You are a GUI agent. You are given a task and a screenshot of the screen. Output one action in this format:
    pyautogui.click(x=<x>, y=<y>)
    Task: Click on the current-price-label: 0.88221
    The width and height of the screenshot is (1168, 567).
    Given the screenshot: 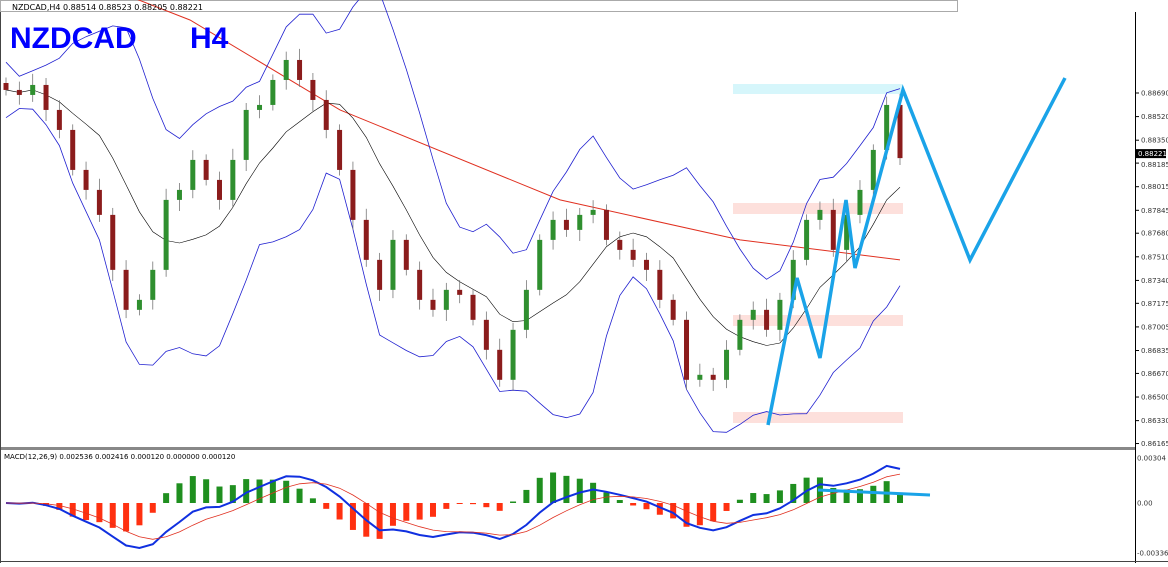 What is the action you would take?
    pyautogui.click(x=1152, y=154)
    